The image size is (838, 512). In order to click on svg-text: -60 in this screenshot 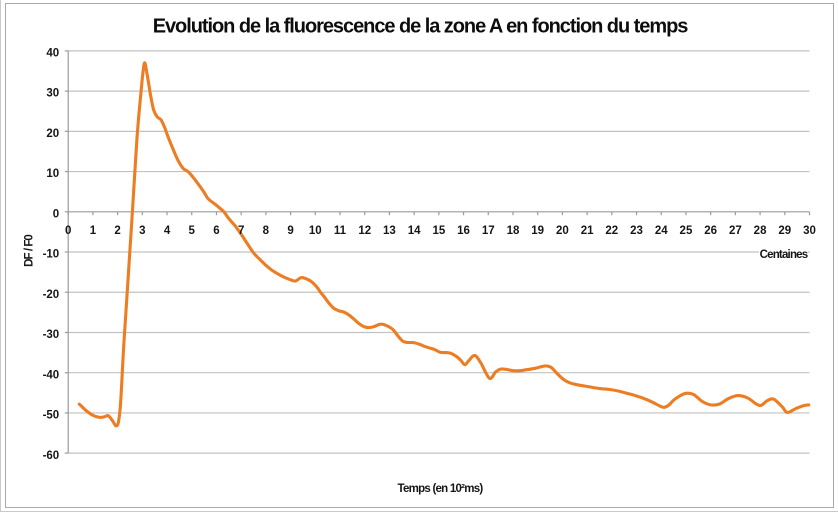, I will do `click(51, 456)`.